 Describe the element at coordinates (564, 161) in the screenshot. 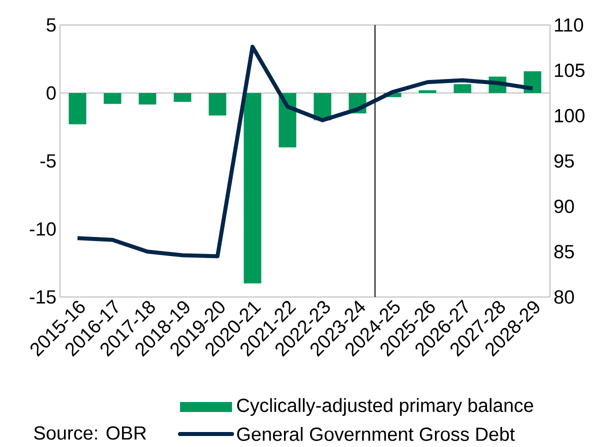

I see `y2-tick-label: 95` at that location.